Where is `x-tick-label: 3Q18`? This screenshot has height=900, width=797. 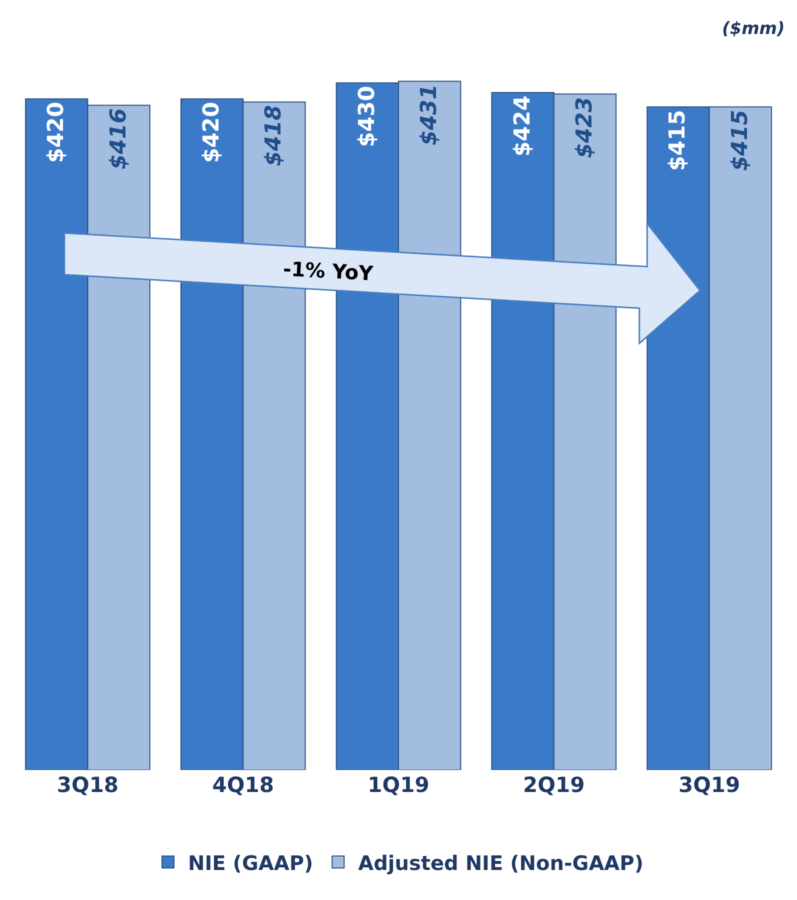 x-tick-label: 3Q18 is located at coordinates (87, 785).